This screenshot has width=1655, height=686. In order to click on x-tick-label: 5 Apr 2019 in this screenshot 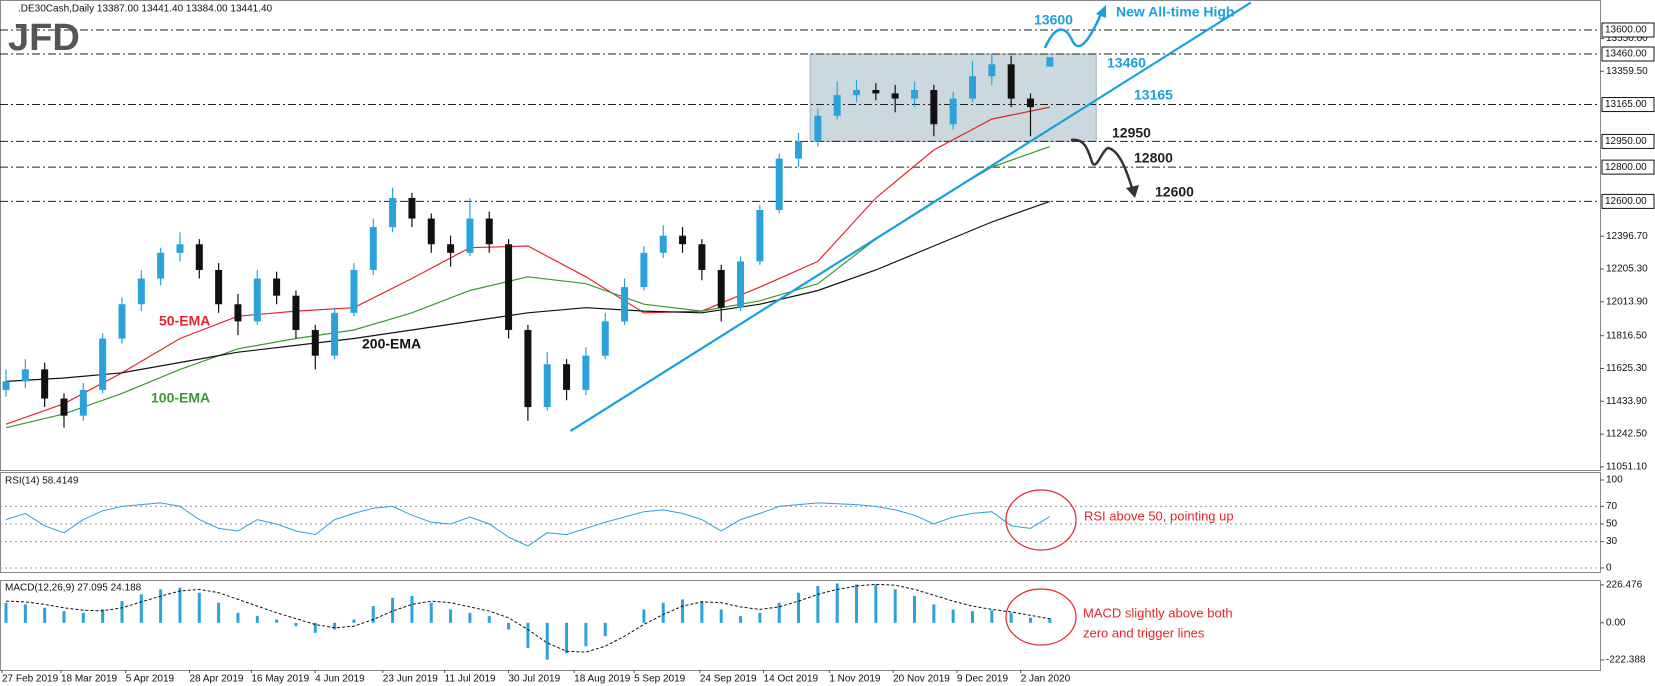, I will do `click(150, 679)`.